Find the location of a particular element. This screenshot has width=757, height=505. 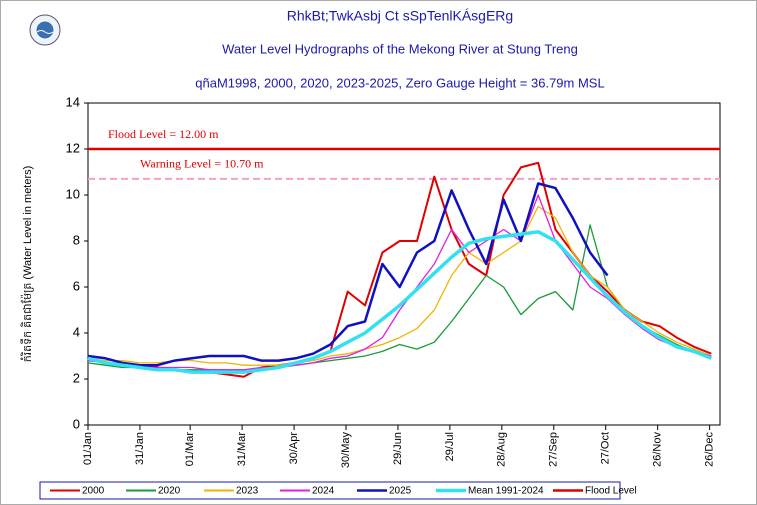

x-tick-label: 27/Sep is located at coordinates (554, 449).